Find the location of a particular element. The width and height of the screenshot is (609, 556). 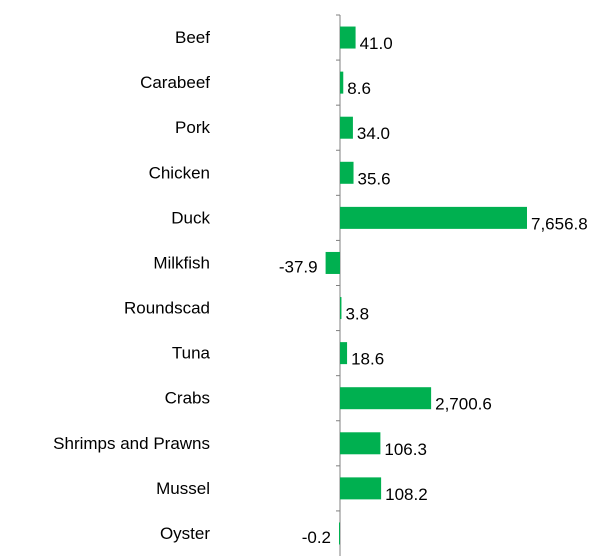

bar-pork is located at coordinates (346, 127).